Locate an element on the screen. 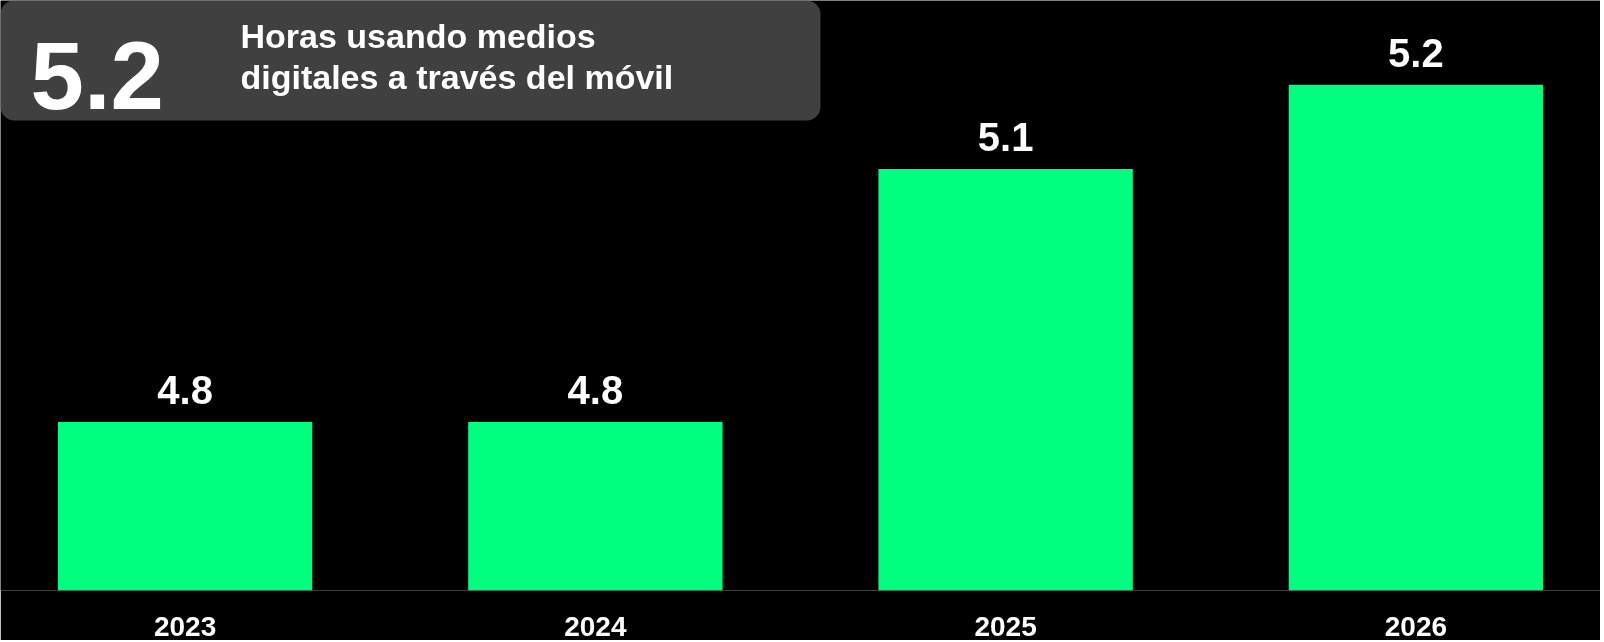 This screenshot has width=1604, height=642. data-label: 5.1 is located at coordinates (1005, 137).